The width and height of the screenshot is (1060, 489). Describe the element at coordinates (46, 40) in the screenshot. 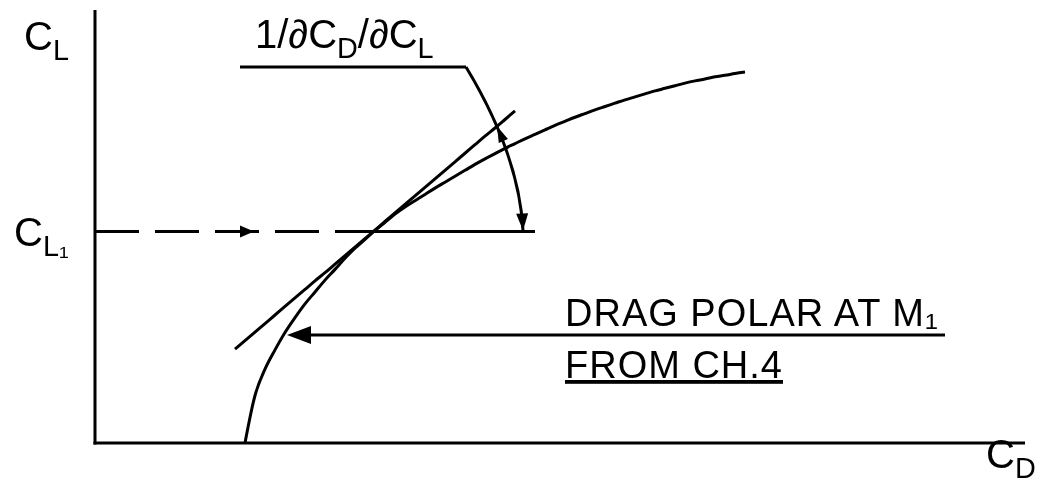

I see `y-axis-title: C$_{L}$` at that location.